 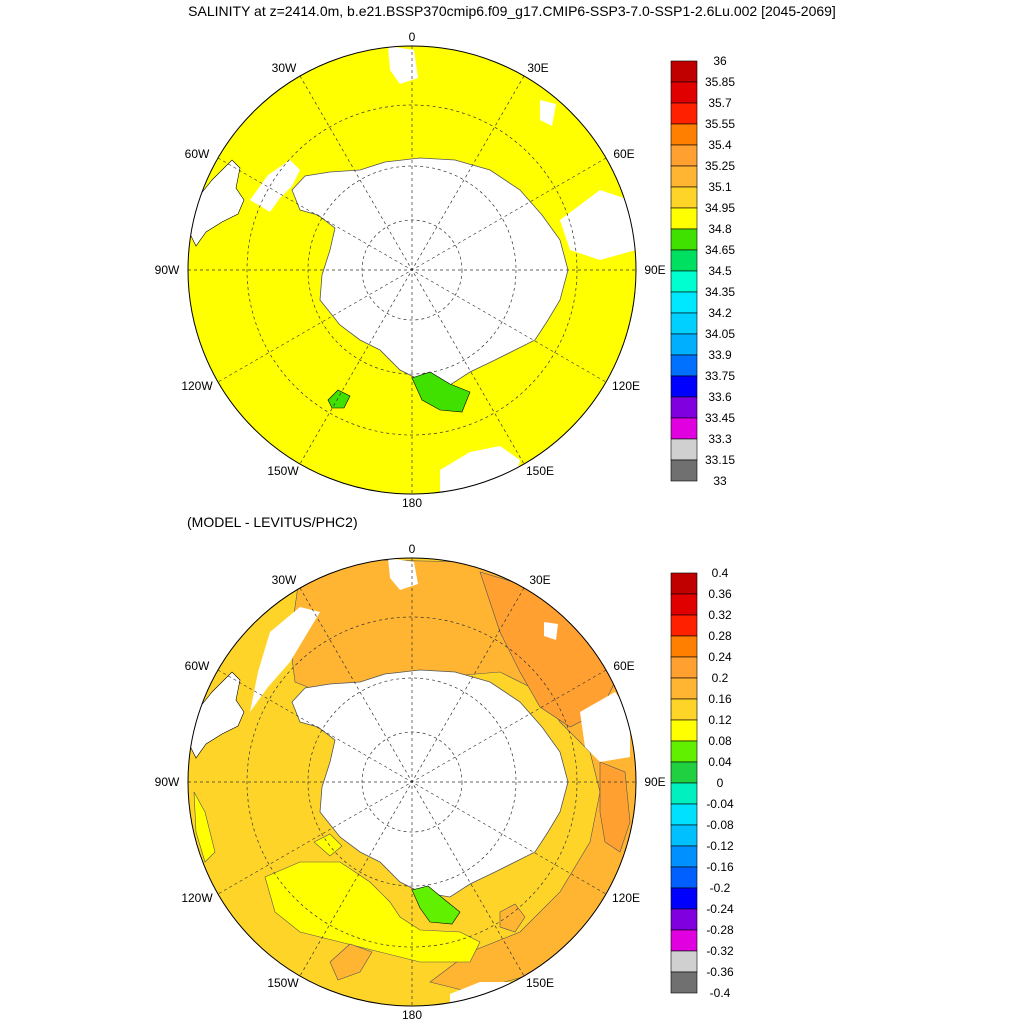 What do you see at coordinates (720, 699) in the screenshot?
I see `difference-colorbar-label-6: 0.16` at bounding box center [720, 699].